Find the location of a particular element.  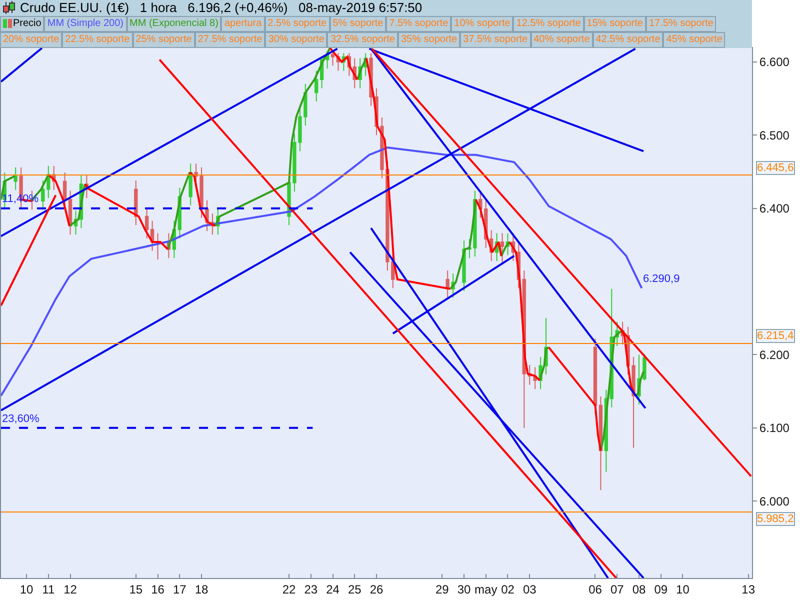

ref-line-label: 5.985,2 is located at coordinates (775, 519).